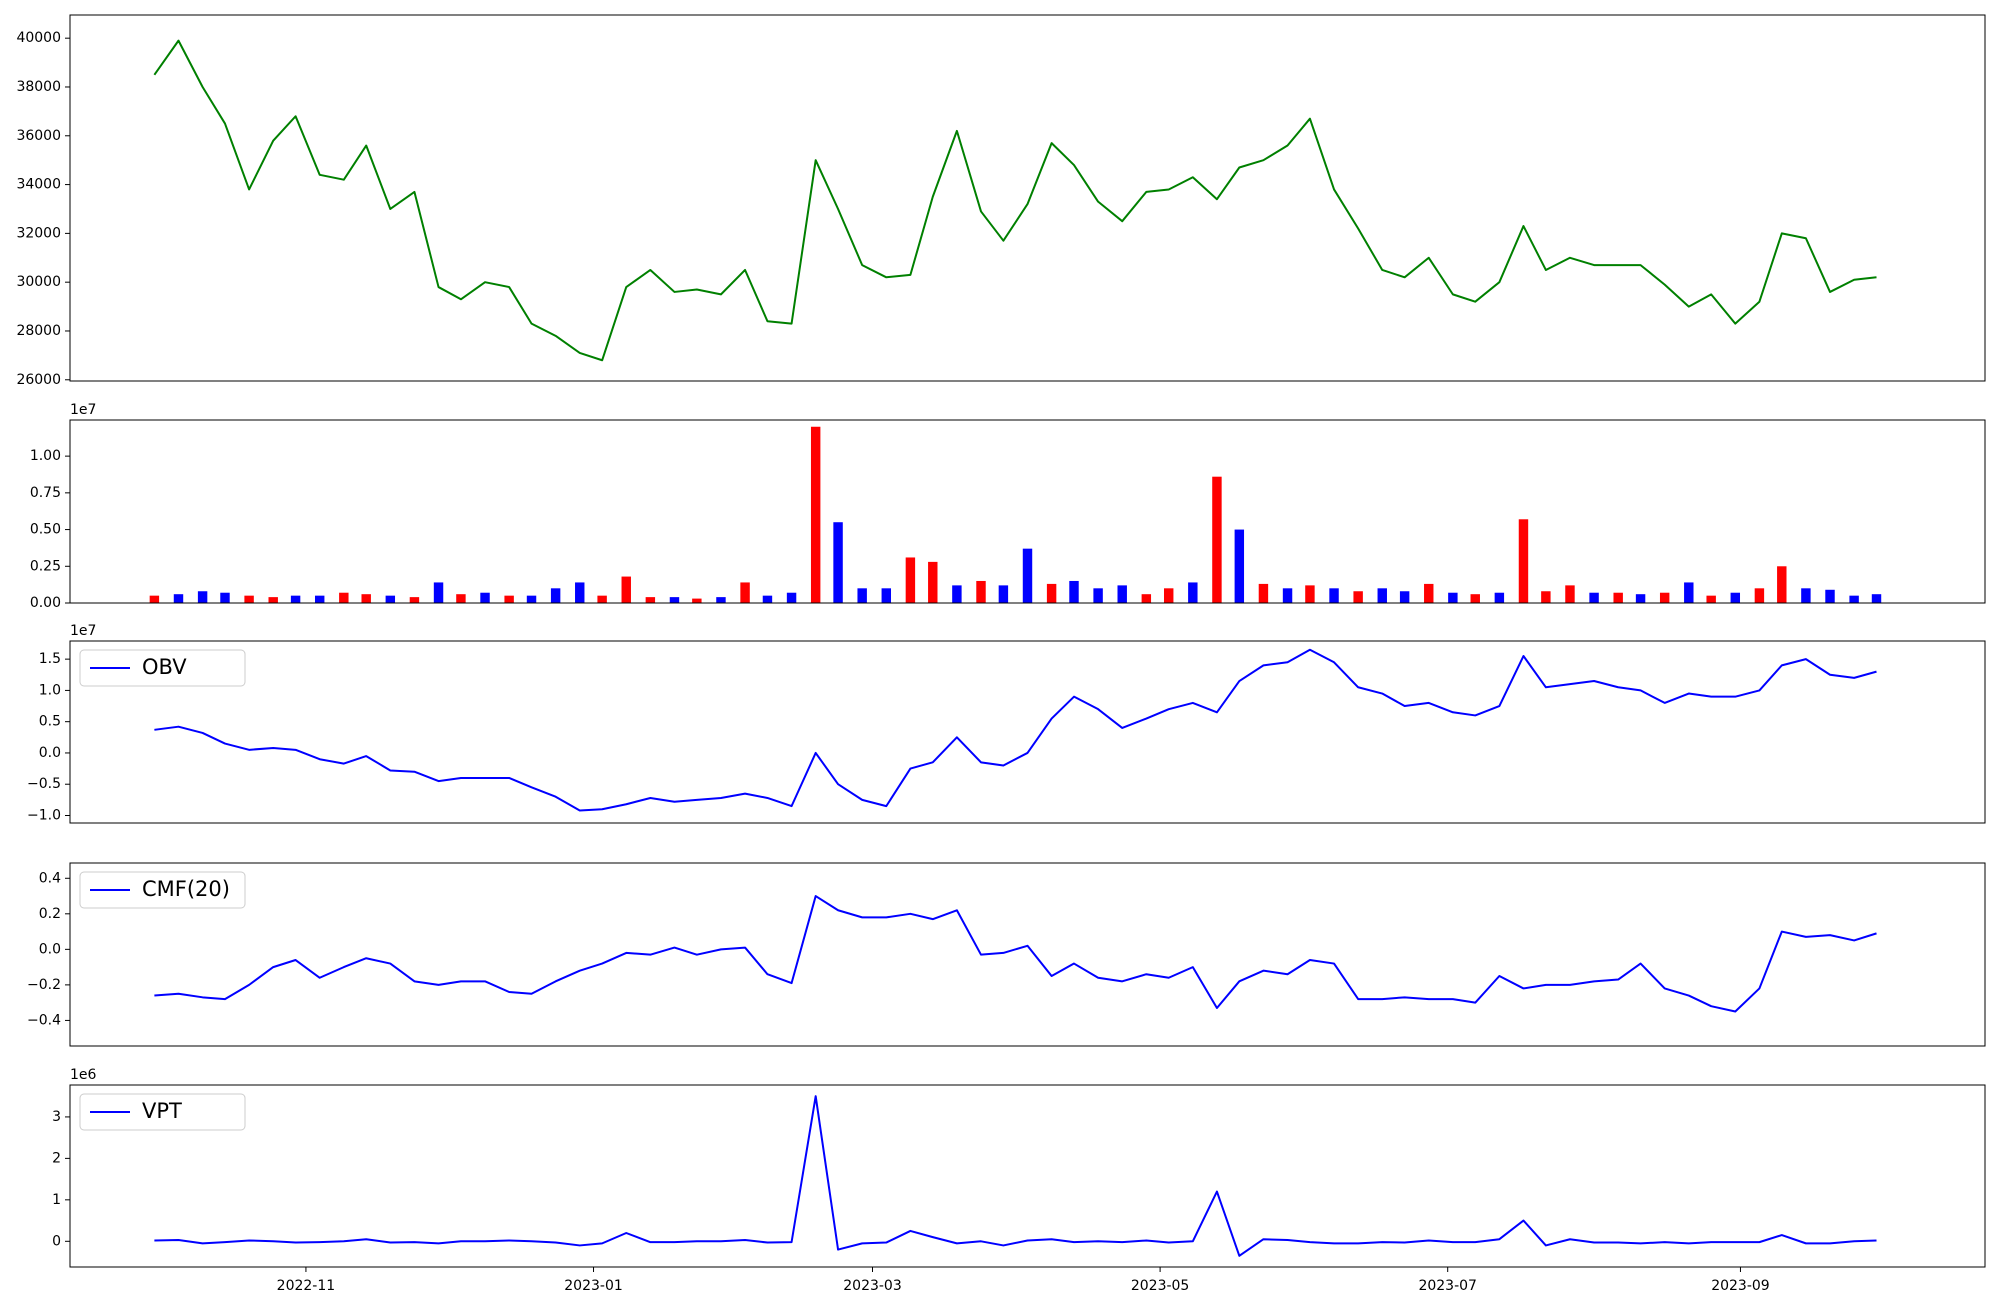 This screenshot has height=1300, width=2000. Describe the element at coordinates (1160, 1286) in the screenshot. I see `x-tick-label: 2023-05` at that location.